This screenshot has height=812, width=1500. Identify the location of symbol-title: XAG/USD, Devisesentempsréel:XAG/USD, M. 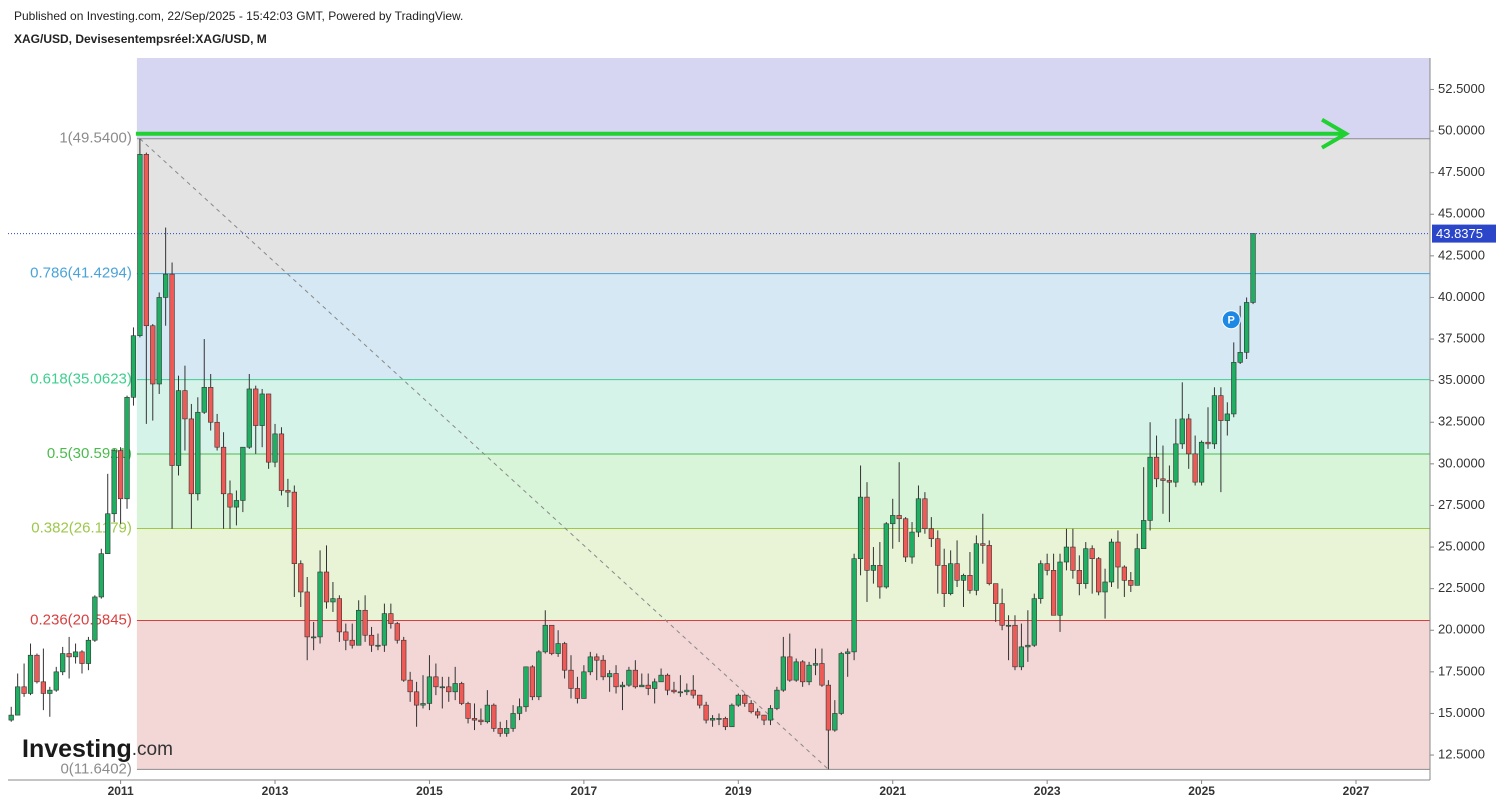
(140, 39).